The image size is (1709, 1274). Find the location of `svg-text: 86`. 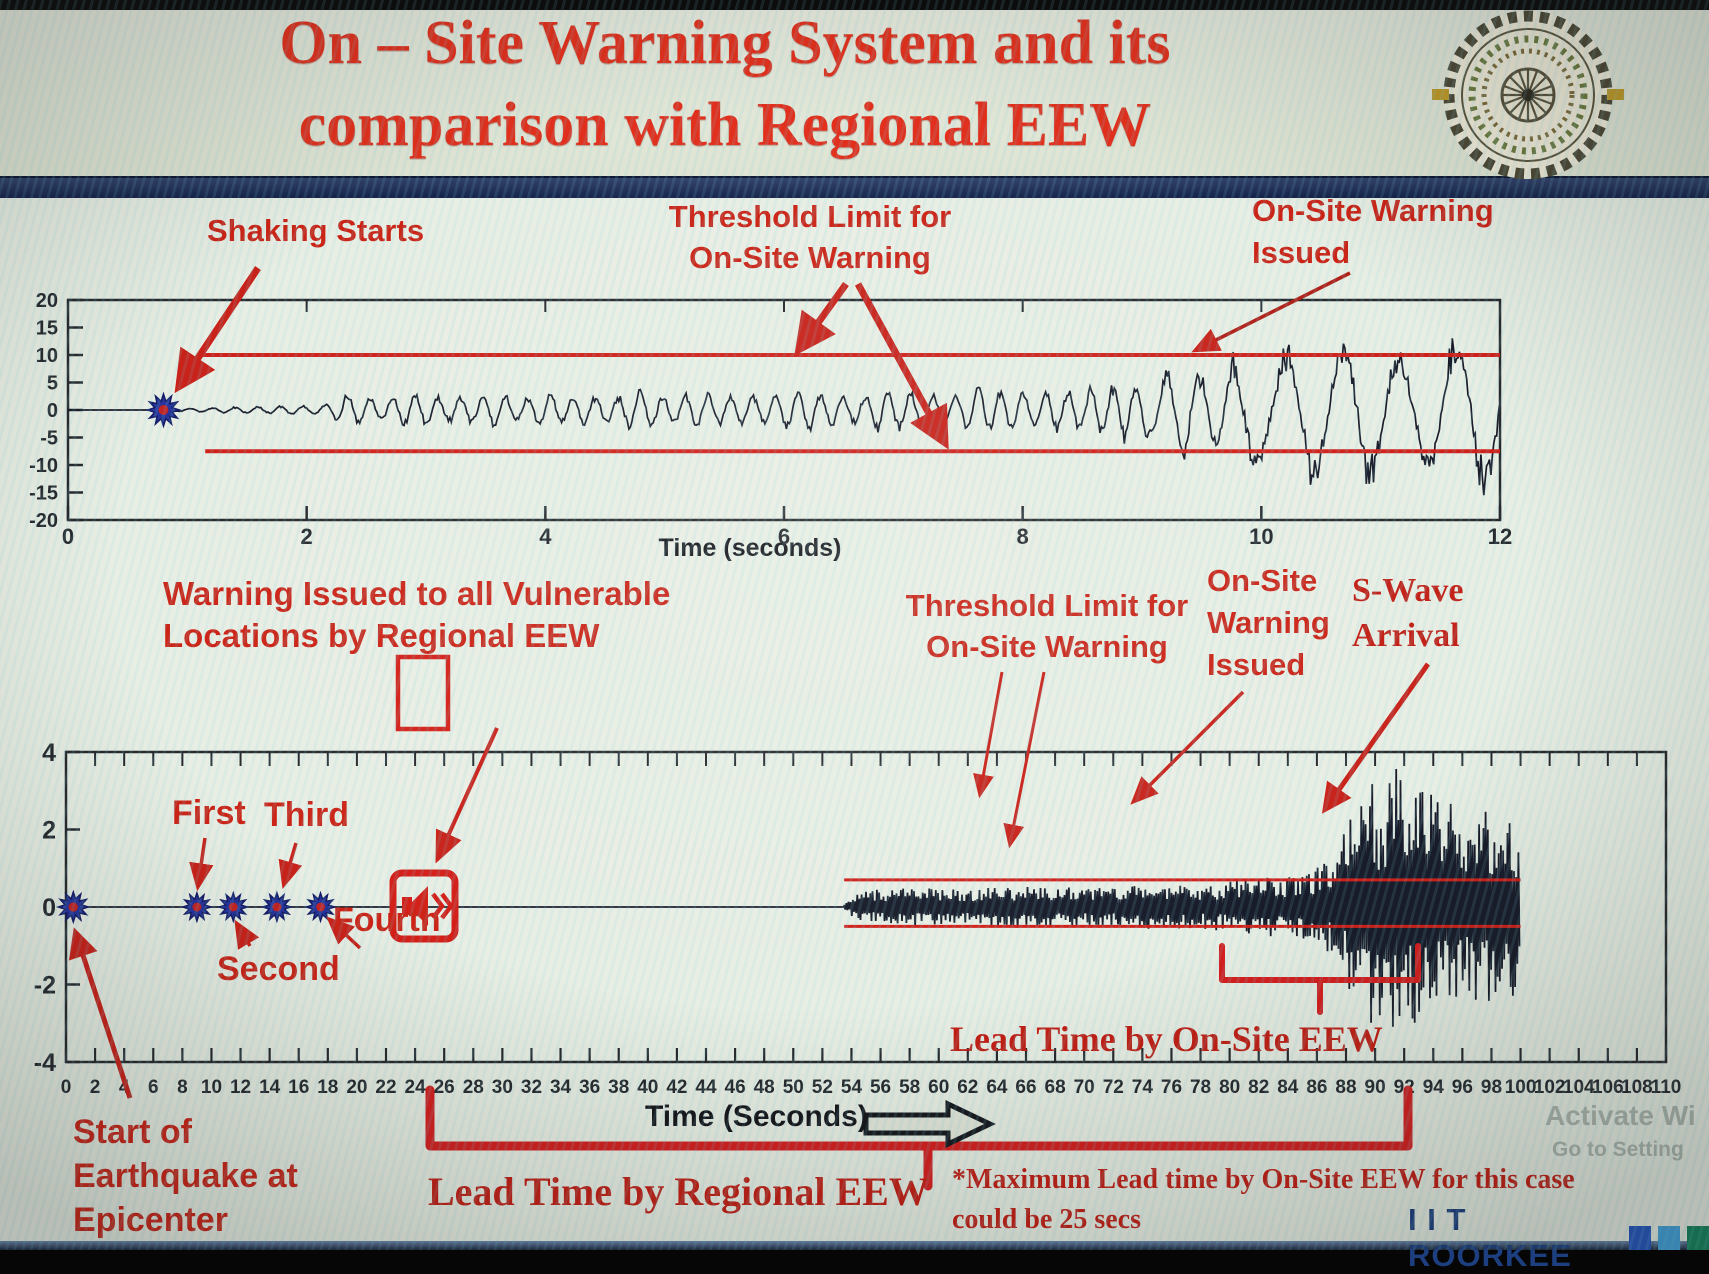

svg-text: 86 is located at coordinates (1316, 1087).